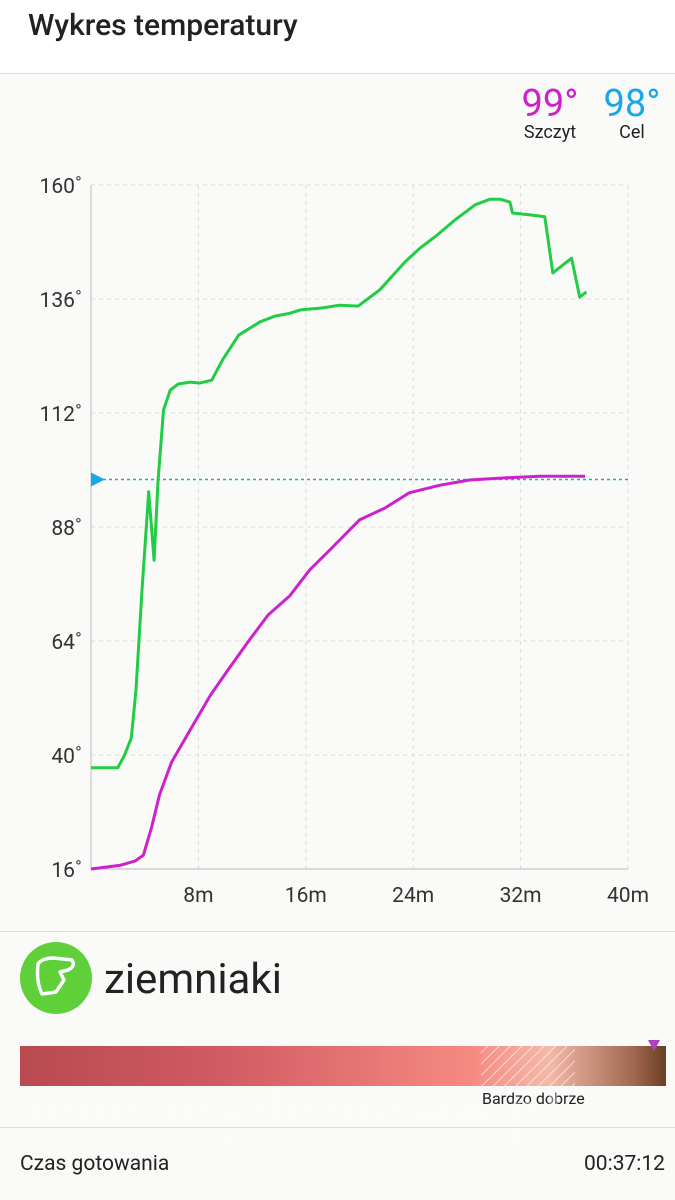  Describe the element at coordinates (193, 979) in the screenshot. I see `food-name: ziemniaki` at that location.